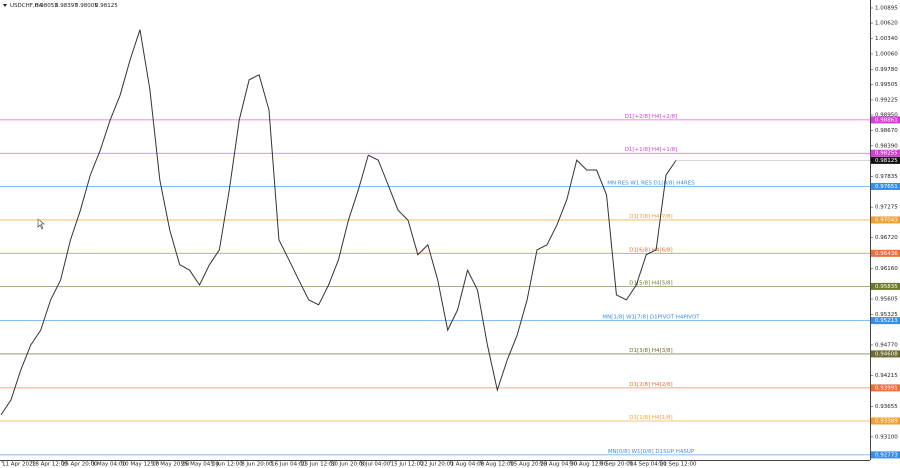  Describe the element at coordinates (318, 465) in the screenshot. I see `x-tick-label: 23 Jun 12:00` at that location.